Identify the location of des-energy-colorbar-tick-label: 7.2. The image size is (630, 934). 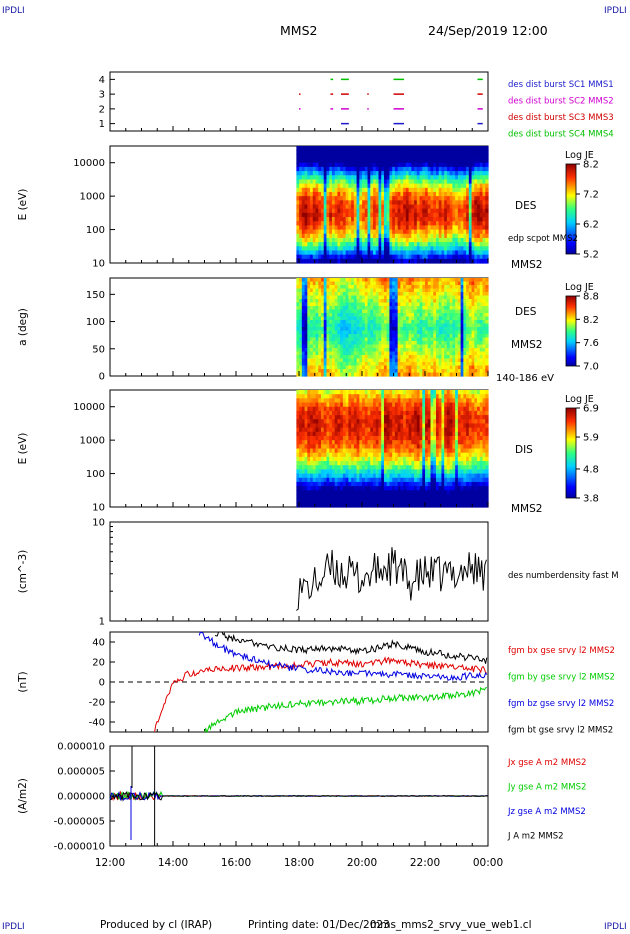
(591, 195).